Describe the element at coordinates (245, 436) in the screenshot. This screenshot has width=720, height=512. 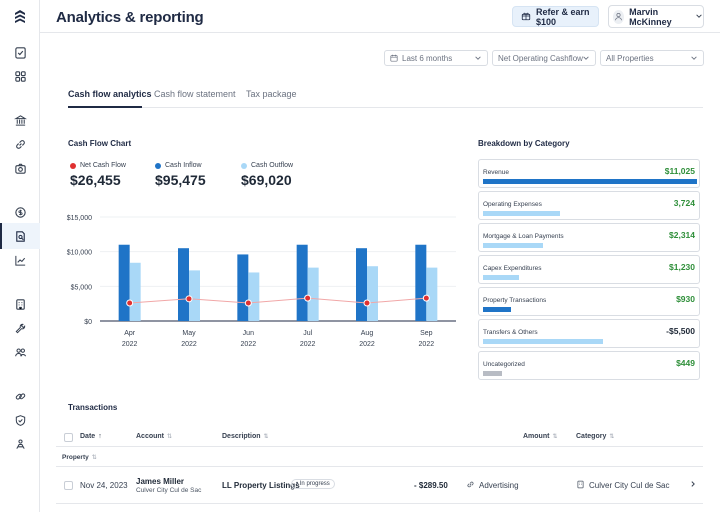
I see `column-description: Description ⇅` at that location.